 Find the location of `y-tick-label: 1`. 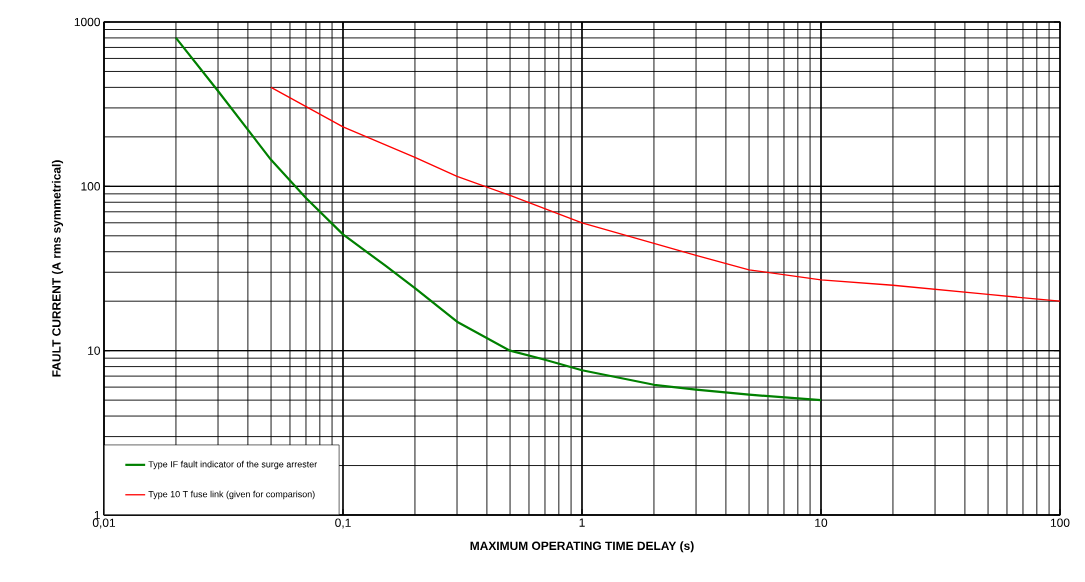

y-tick-label: 1 is located at coordinates (97, 515).